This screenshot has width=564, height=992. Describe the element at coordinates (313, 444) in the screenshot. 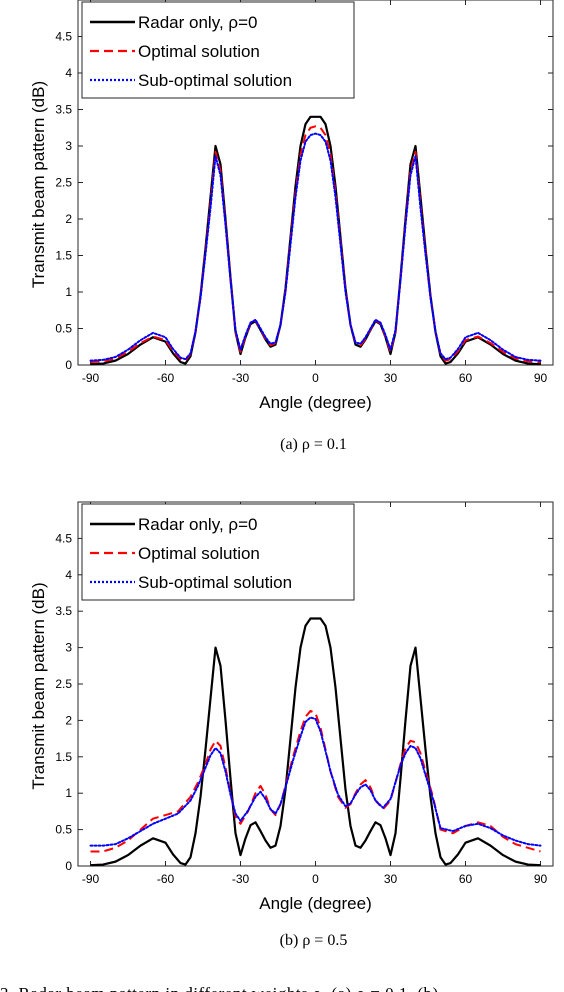

I see `panel-caption: (a) ρ = 0.1` at that location.